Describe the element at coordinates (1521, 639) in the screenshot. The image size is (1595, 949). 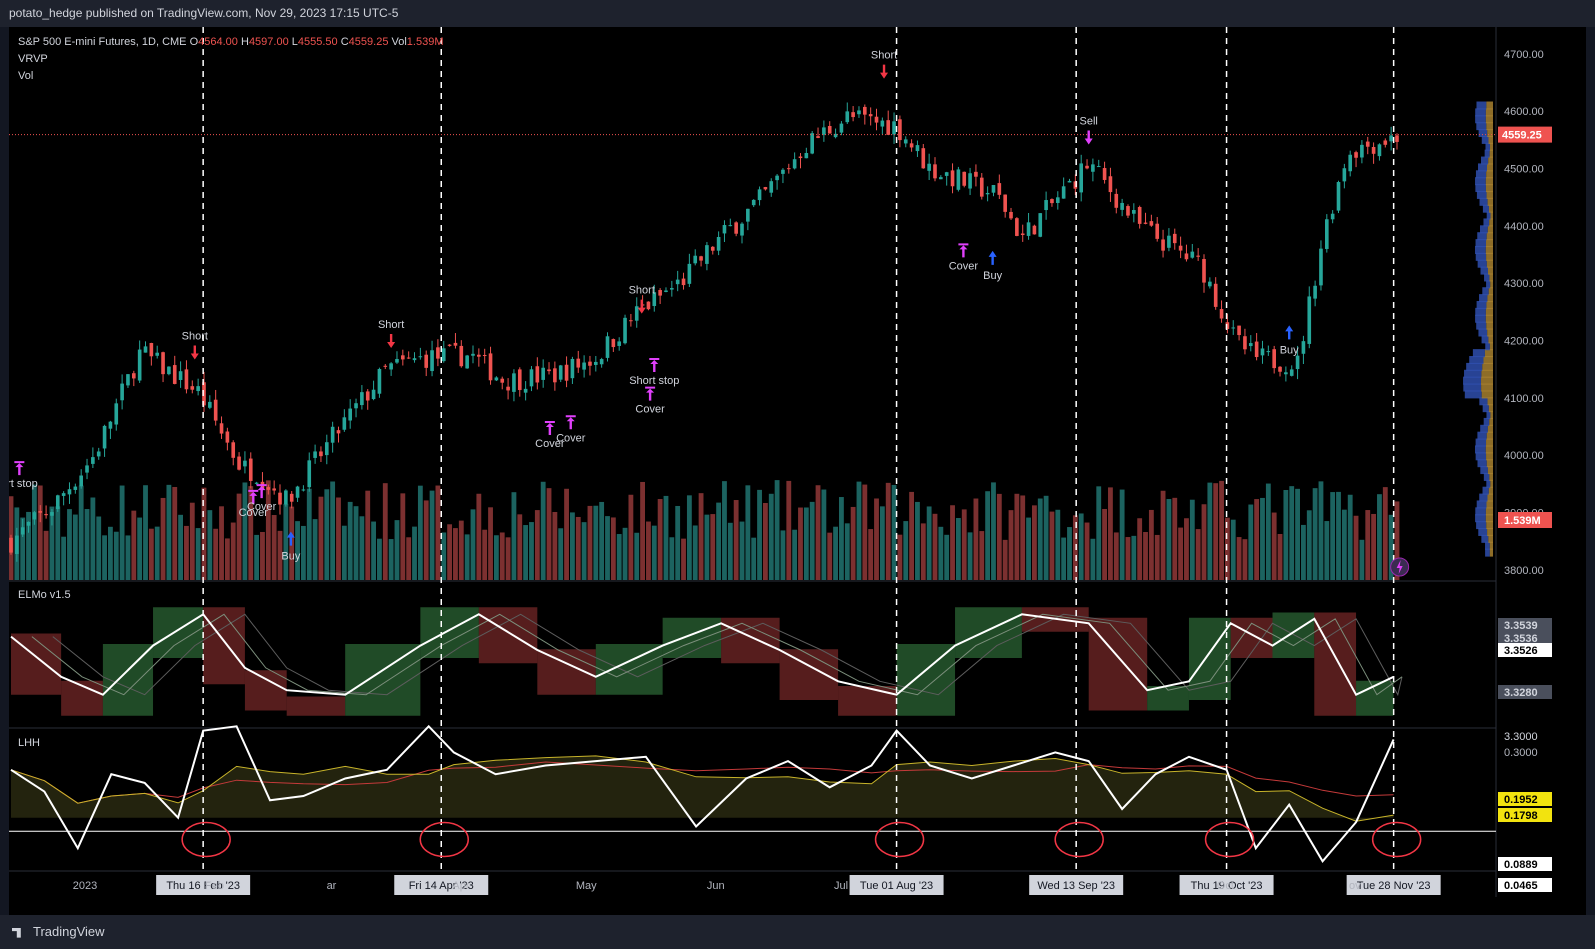
I see `elmo-axis-label: 3.3536` at that location.